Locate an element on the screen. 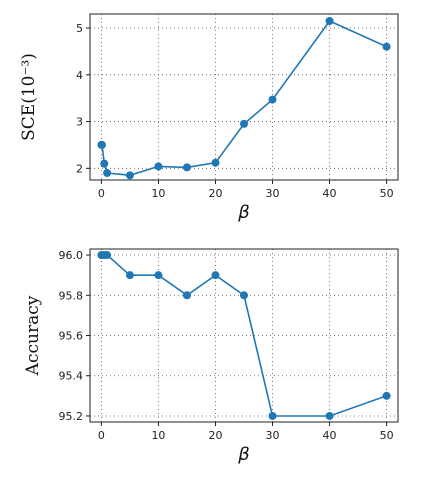 The height and width of the screenshot is (482, 428). sce-xtick-label: 0 is located at coordinates (101, 193).